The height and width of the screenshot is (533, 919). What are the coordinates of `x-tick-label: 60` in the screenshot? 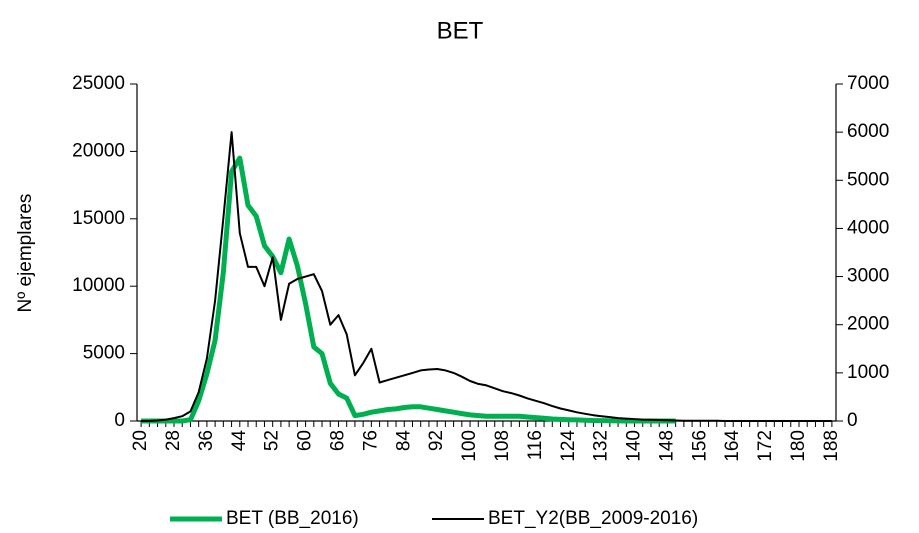 It's located at (305, 440).